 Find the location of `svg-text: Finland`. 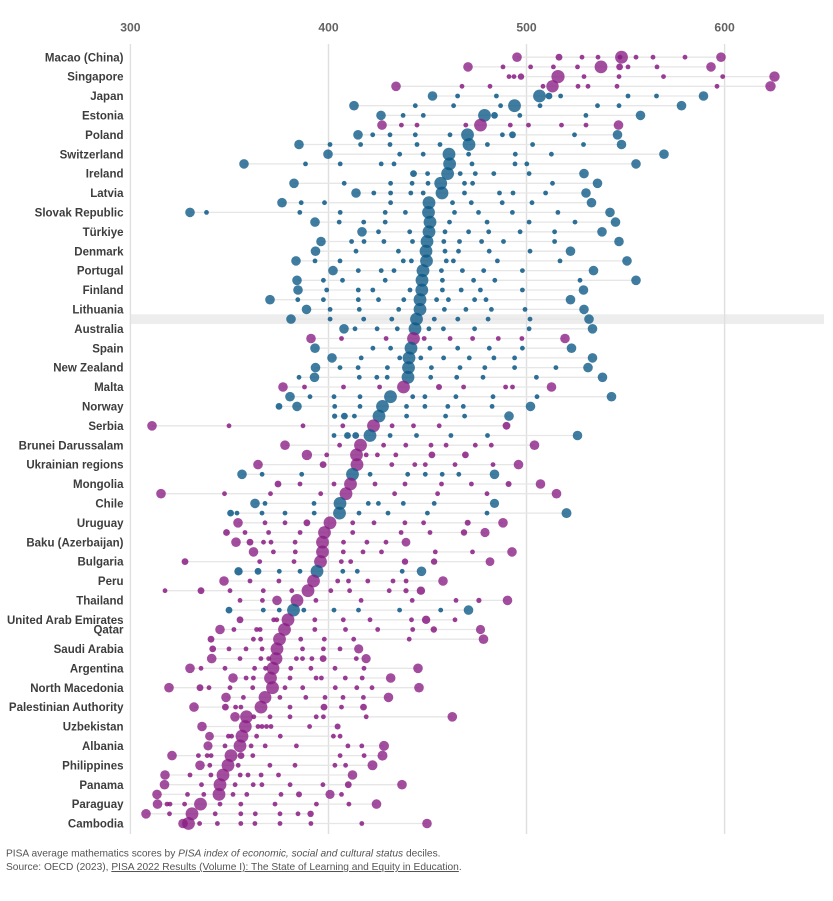

svg-text: Finland is located at coordinates (103, 291).